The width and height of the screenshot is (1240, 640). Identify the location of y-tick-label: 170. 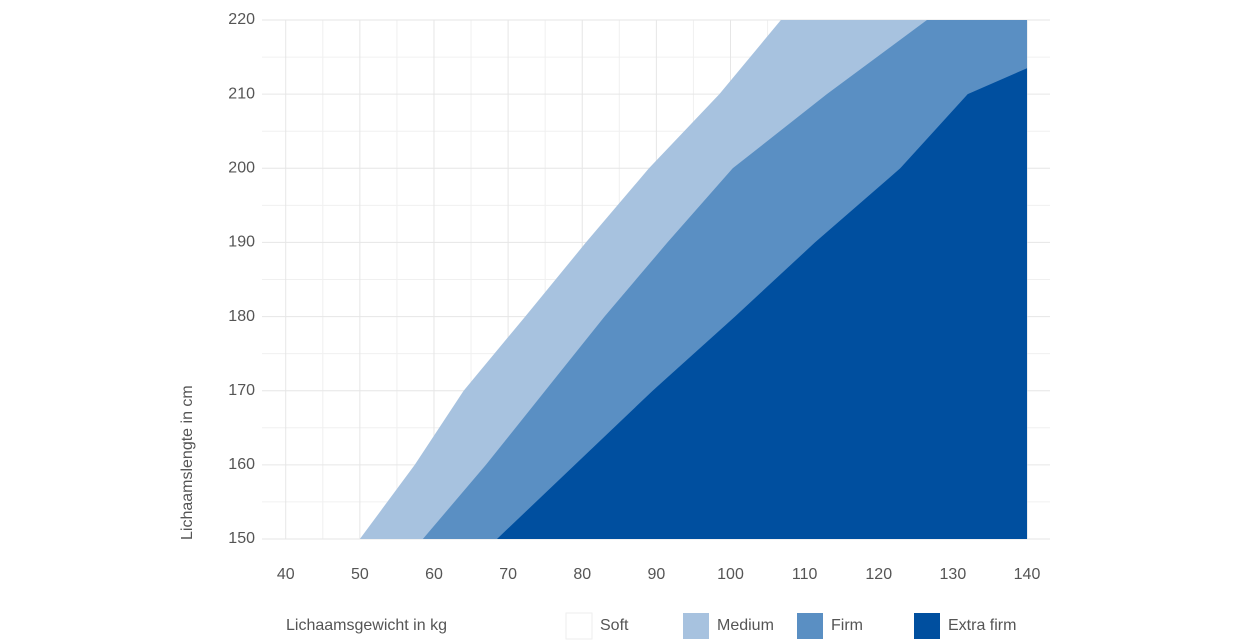
(241, 390).